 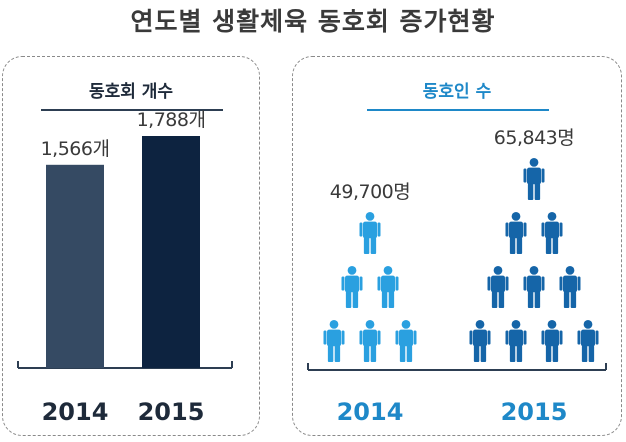 I want to click on club-count-title: 동호회 개수, so click(x=131, y=92).